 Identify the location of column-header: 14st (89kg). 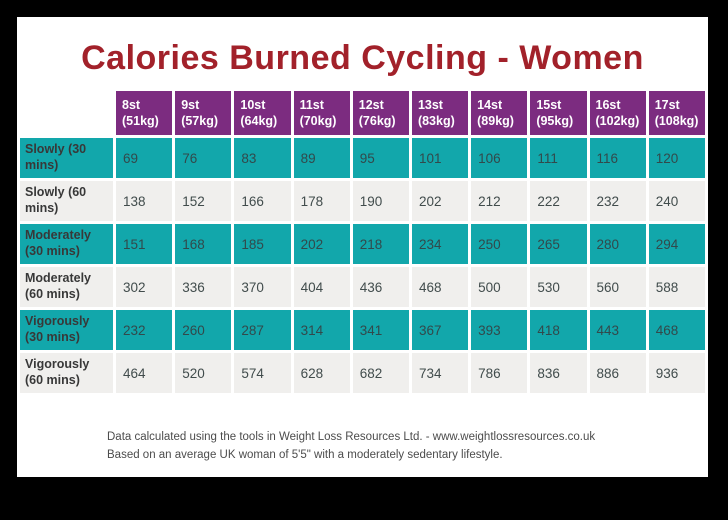
(499, 113).